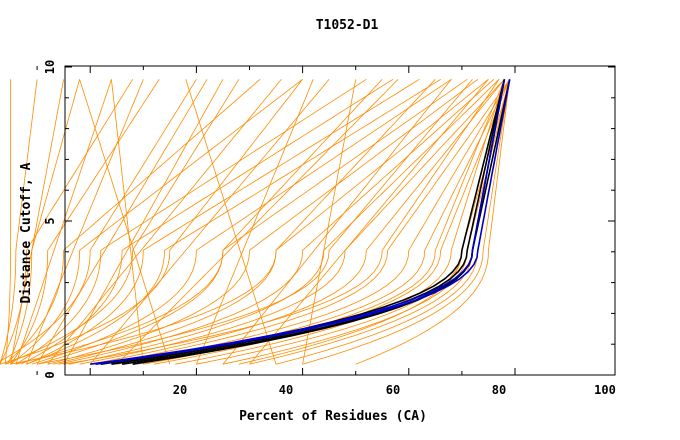 The height and width of the screenshot is (440, 680). Describe the element at coordinates (50, 67) in the screenshot. I see `y-tick-label: 10` at that location.